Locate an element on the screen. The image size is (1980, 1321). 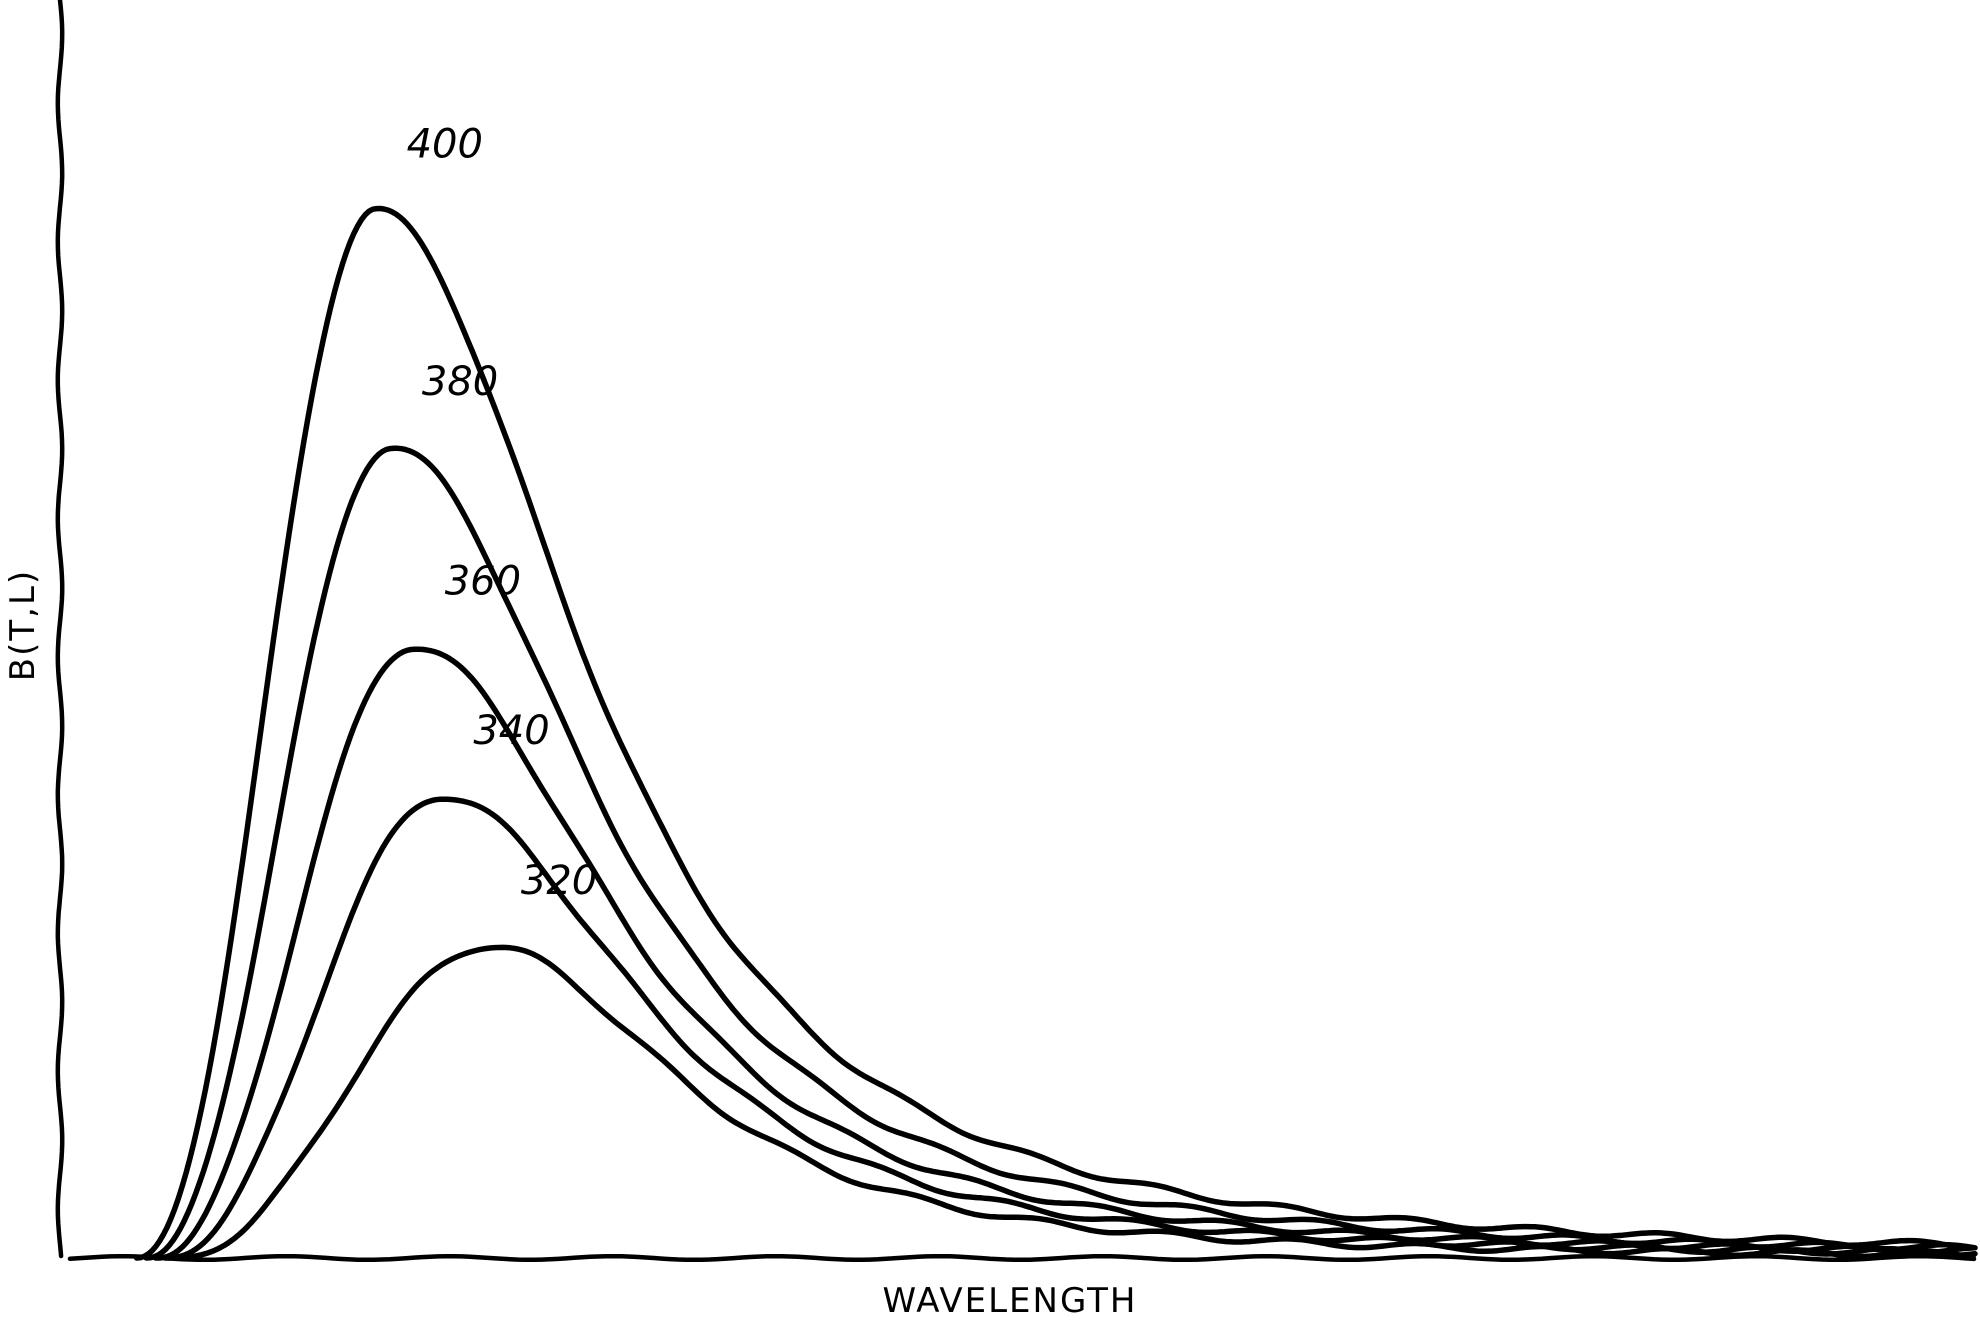
y-axis-label: B(T,L) is located at coordinates (23, 625).